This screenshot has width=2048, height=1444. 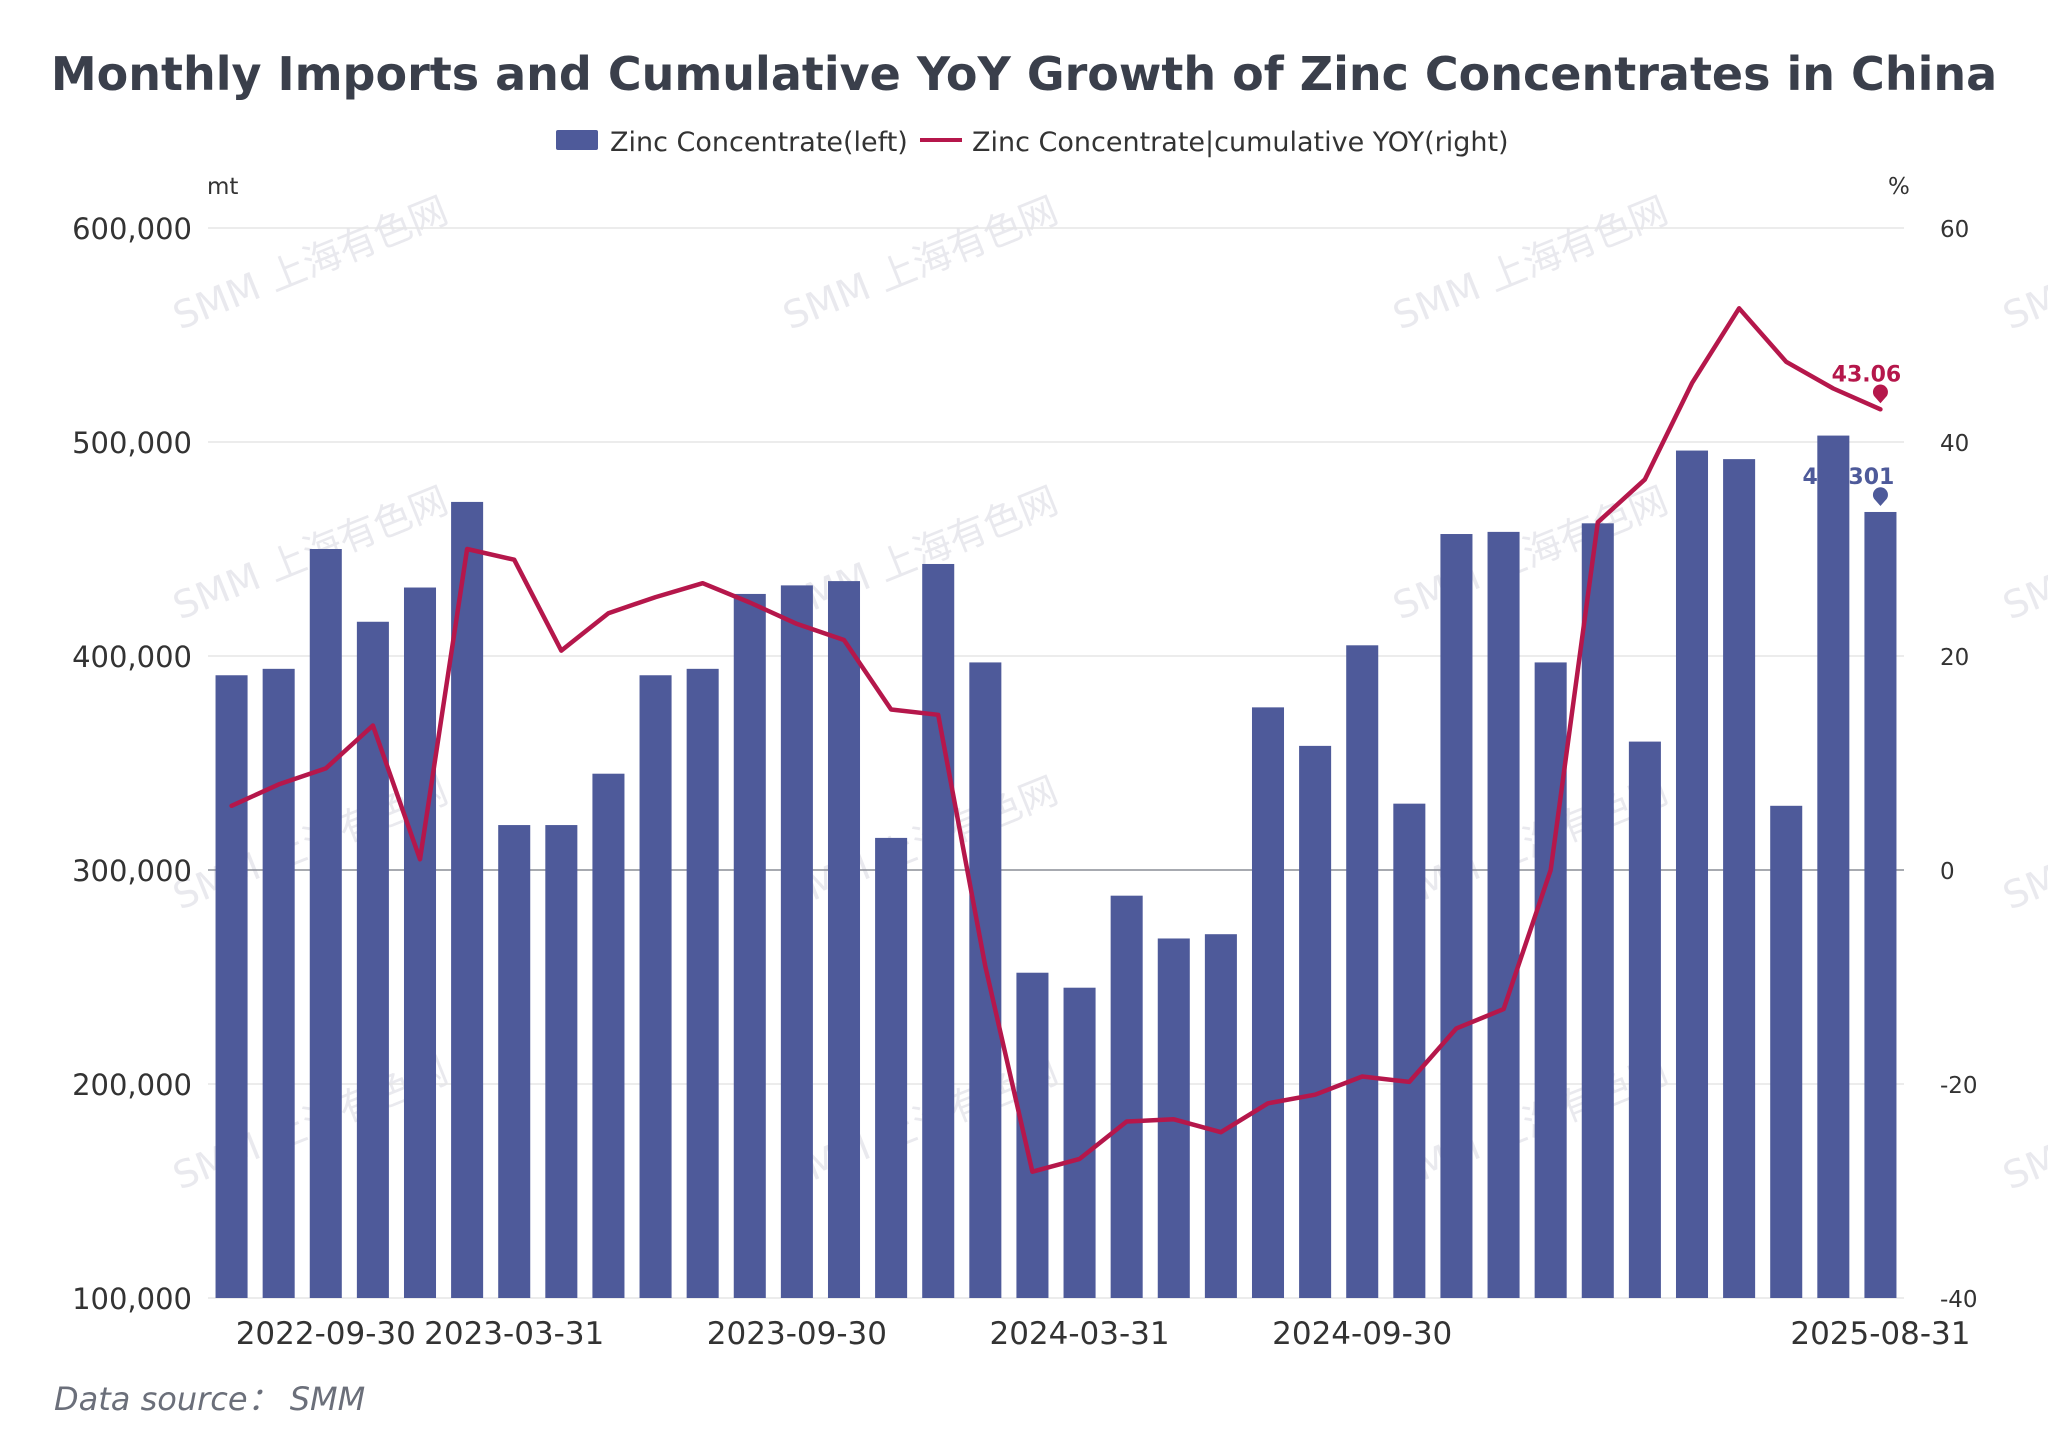 What do you see at coordinates (132, 443) in the screenshot?
I see `left-tick-label-4: 500,000` at bounding box center [132, 443].